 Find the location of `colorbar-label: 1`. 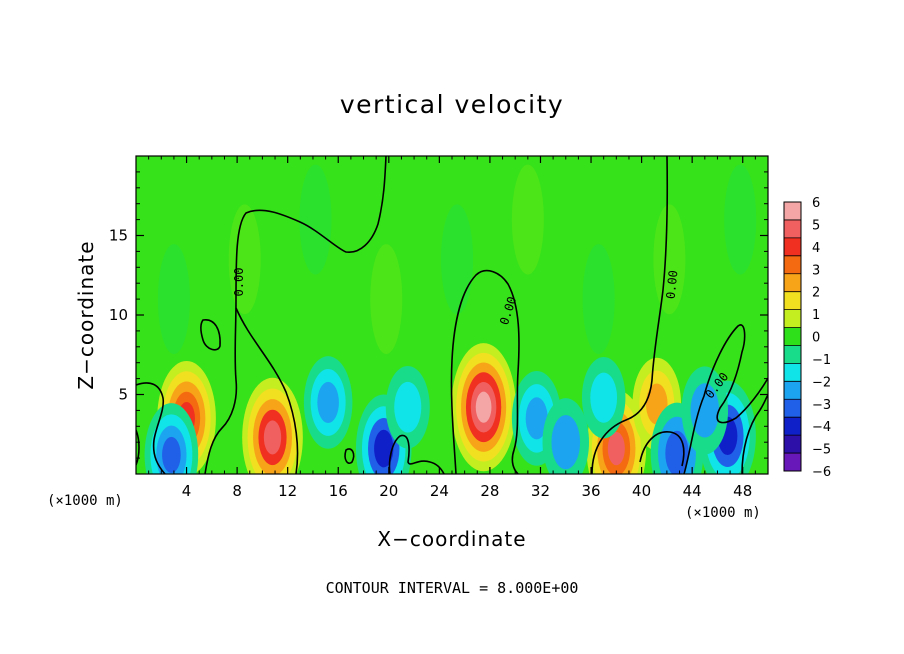

colorbar-label: 1 is located at coordinates (816, 315).